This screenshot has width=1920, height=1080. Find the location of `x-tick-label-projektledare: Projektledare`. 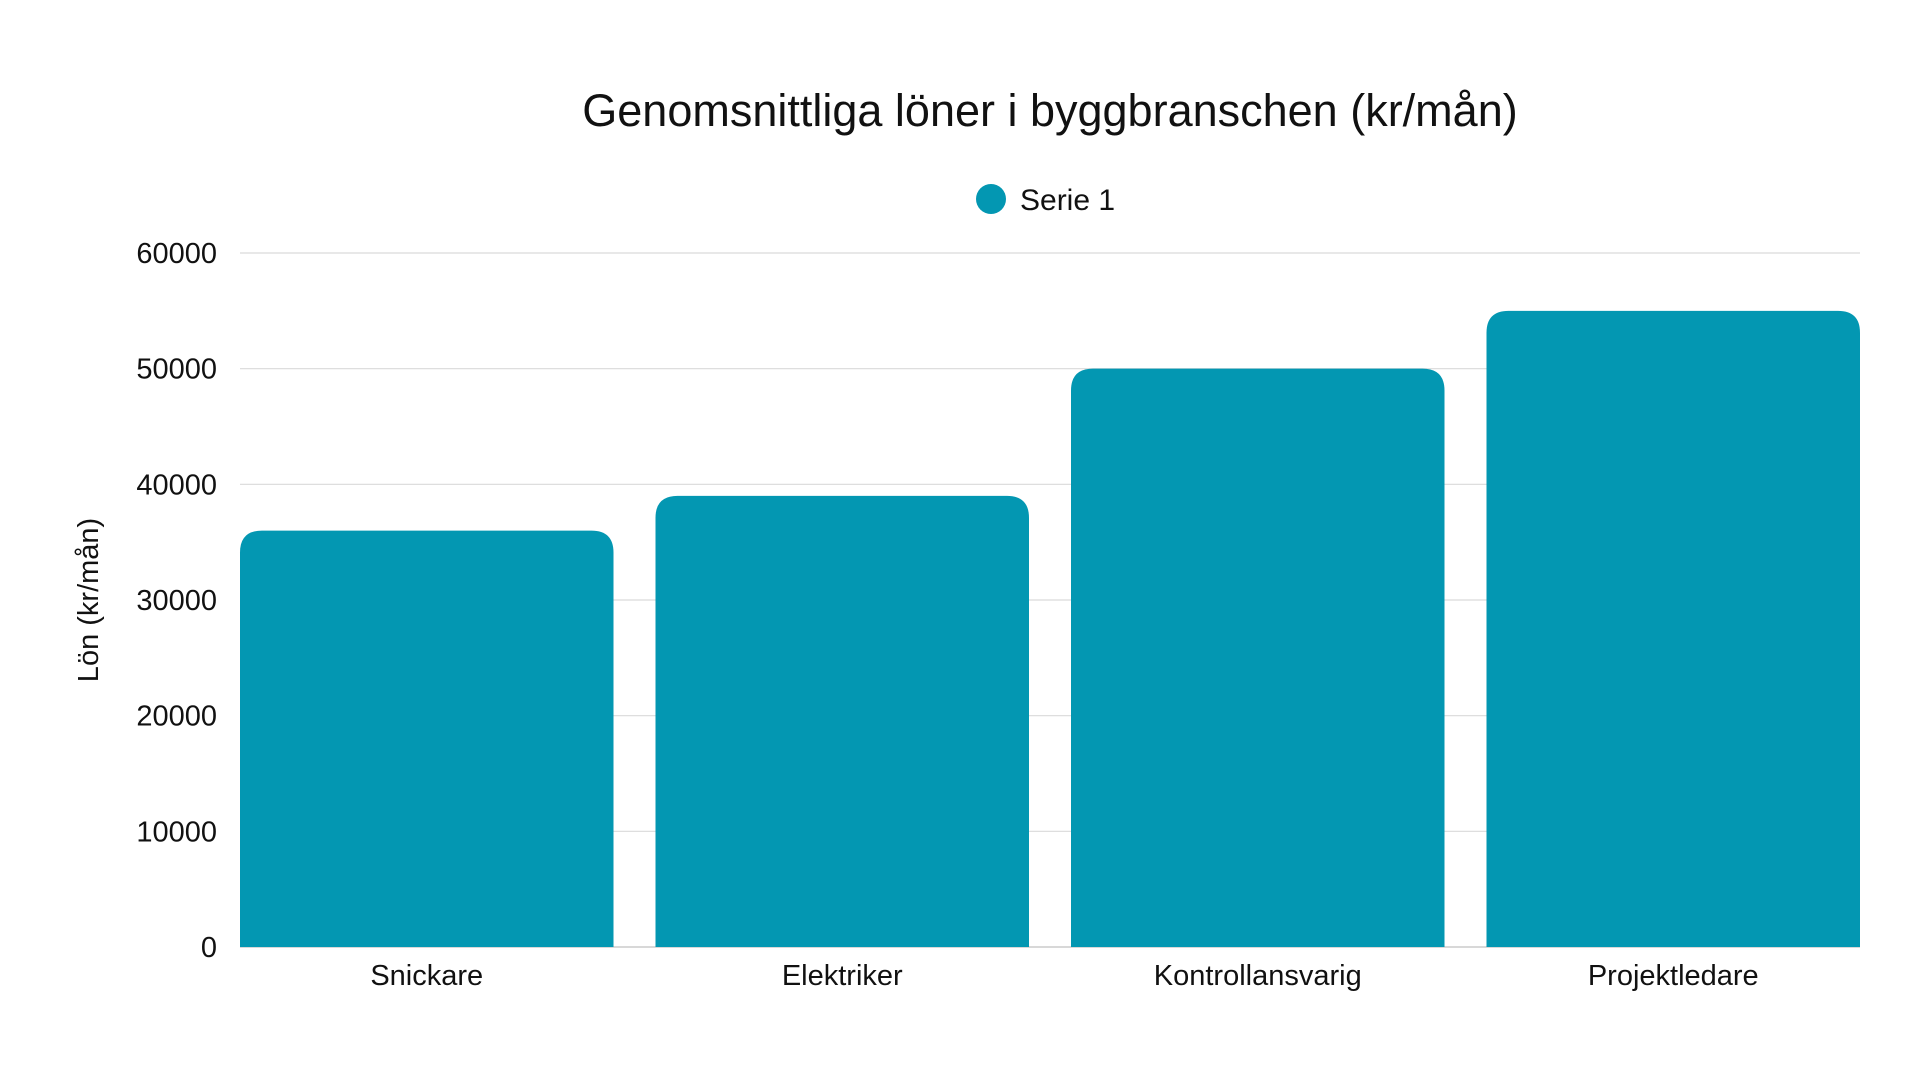

x-tick-label-projektledare: Projektledare is located at coordinates (1673, 976).